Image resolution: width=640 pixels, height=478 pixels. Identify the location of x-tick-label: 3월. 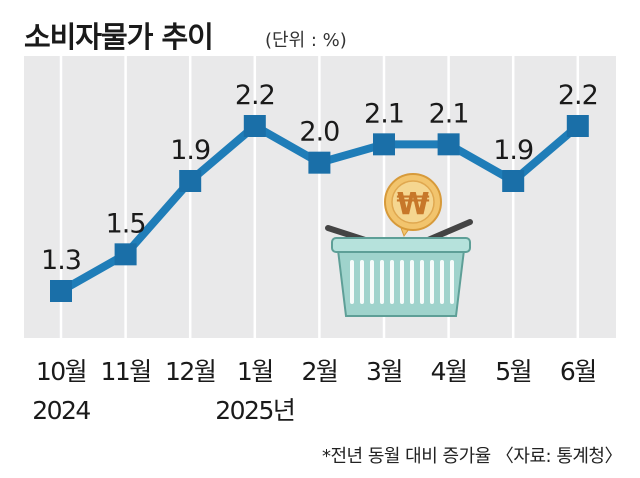
(384, 371).